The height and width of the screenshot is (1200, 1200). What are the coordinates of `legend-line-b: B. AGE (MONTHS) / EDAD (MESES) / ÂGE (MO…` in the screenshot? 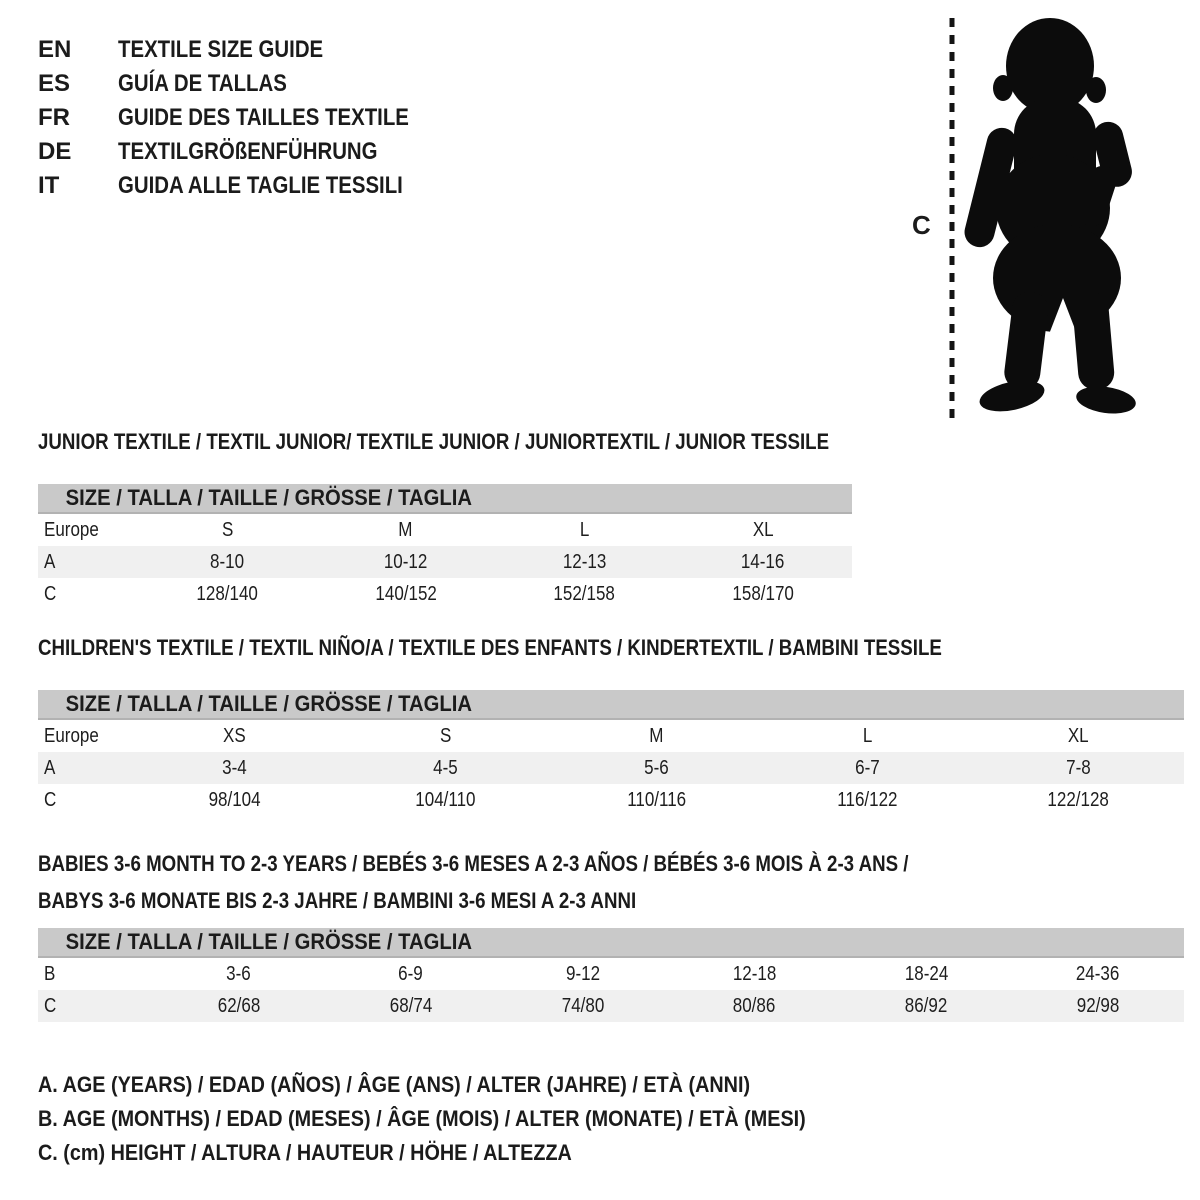 It's located at (422, 1118).